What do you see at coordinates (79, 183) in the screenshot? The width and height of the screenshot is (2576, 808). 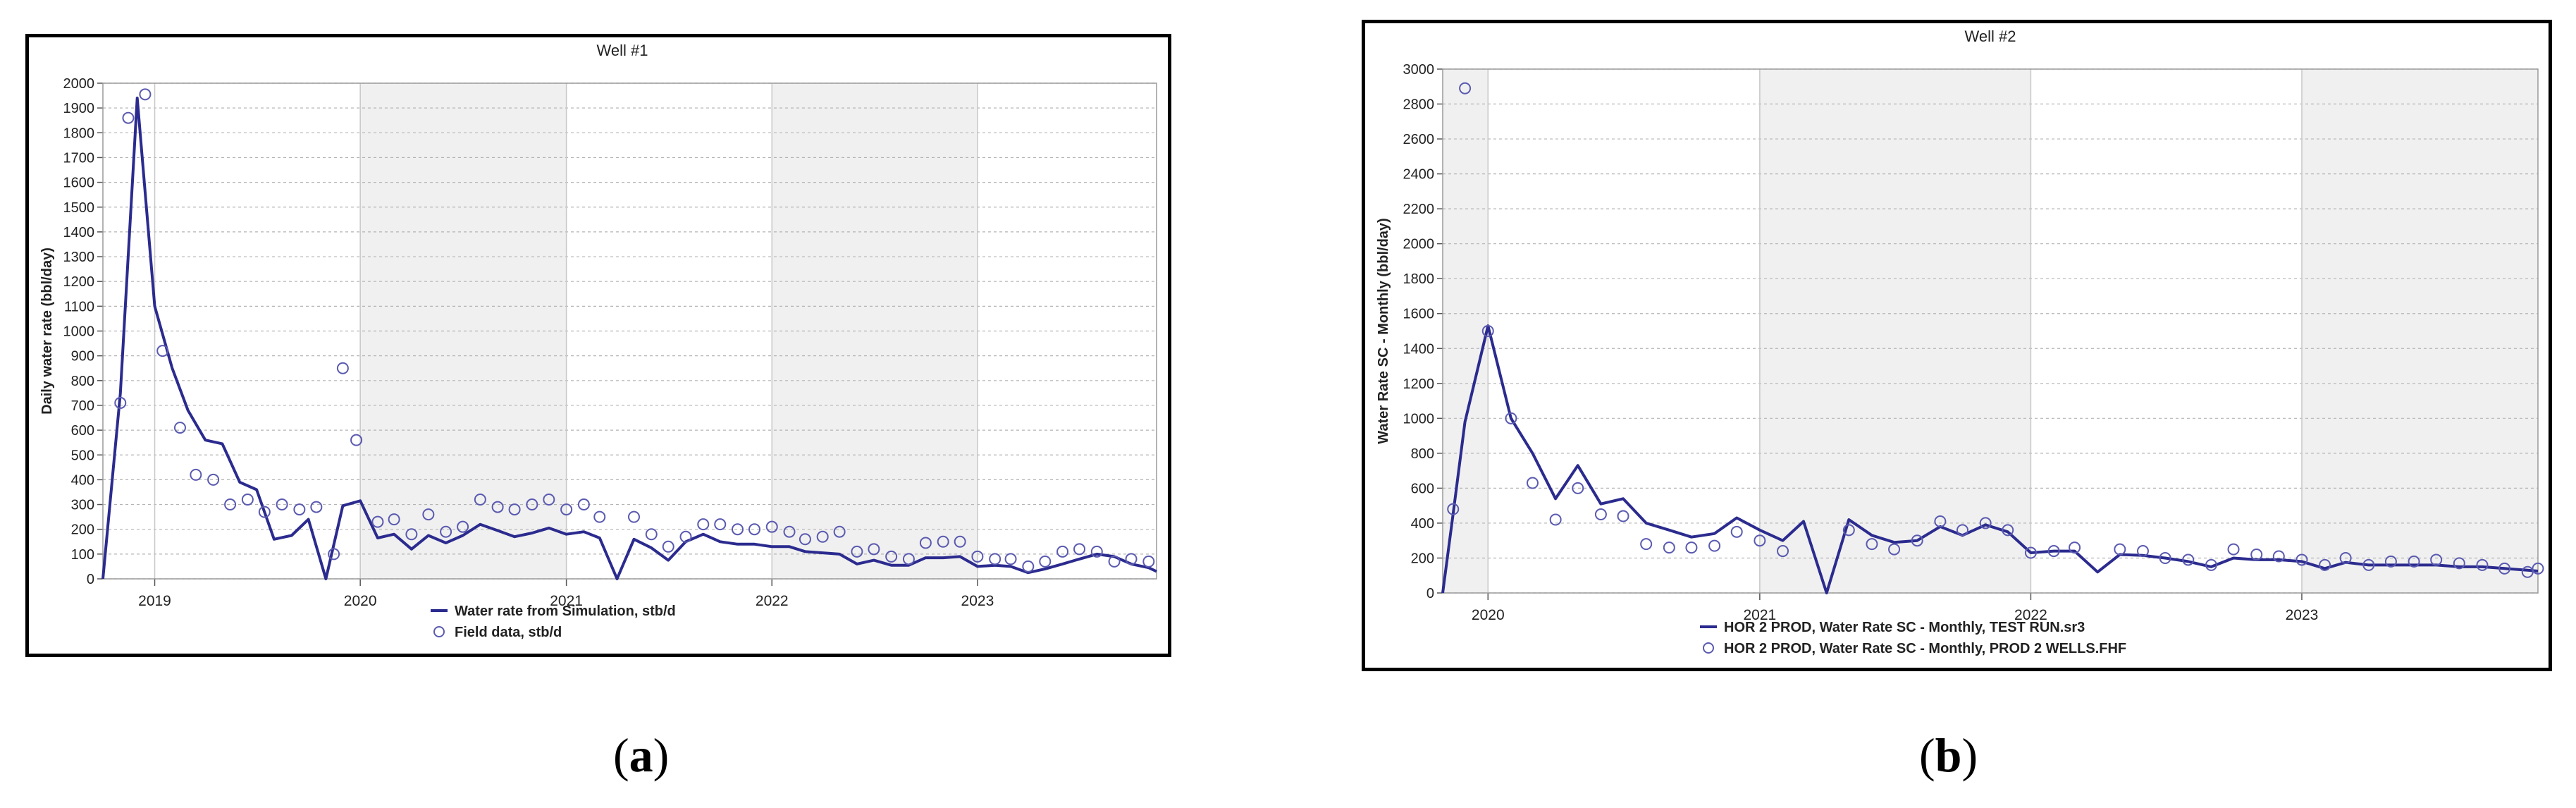 I see `y-tick-label: 1600` at bounding box center [79, 183].